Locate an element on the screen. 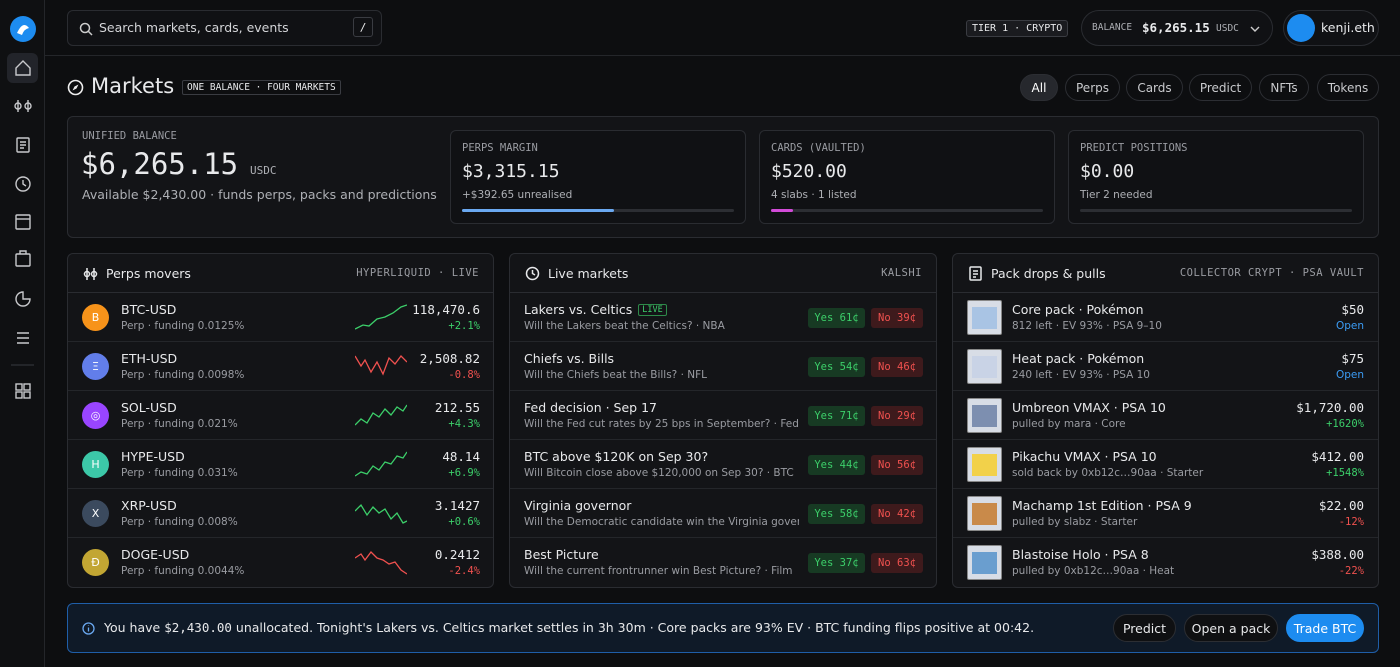 This screenshot has width=1400, height=667. yes-button: Yes 61¢ is located at coordinates (836, 318).